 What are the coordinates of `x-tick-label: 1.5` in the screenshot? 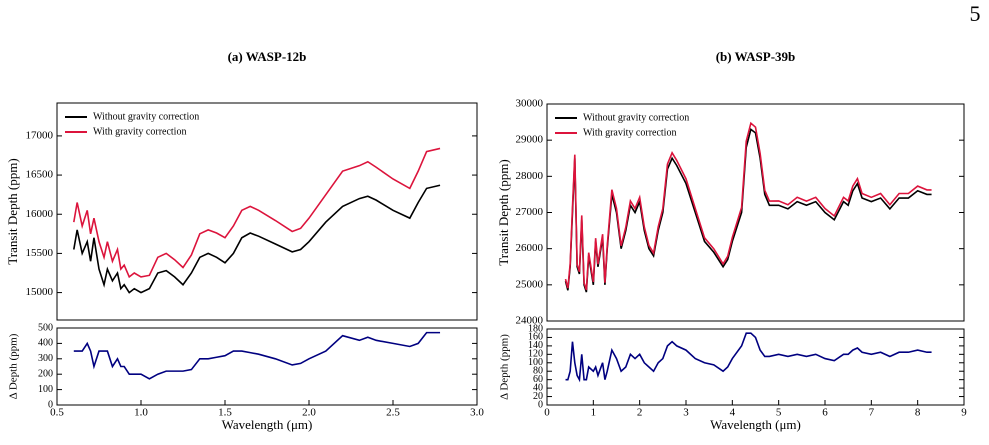 It's located at (225, 413).